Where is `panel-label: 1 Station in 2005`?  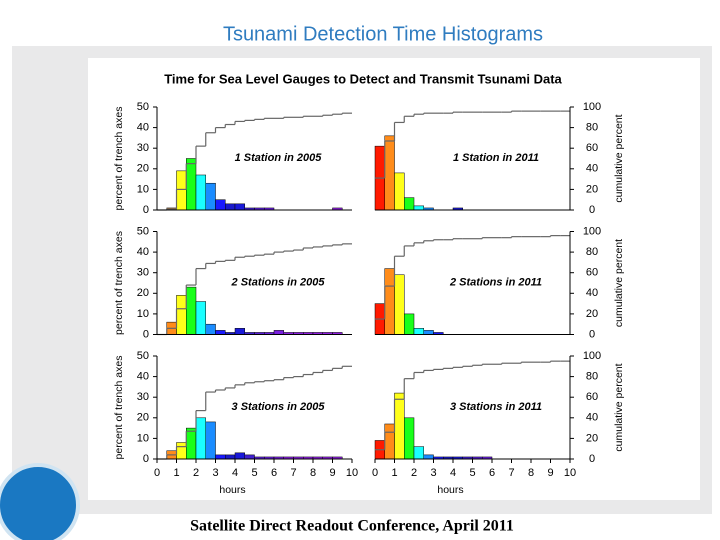 panel-label: 1 Station in 2005 is located at coordinates (279, 158).